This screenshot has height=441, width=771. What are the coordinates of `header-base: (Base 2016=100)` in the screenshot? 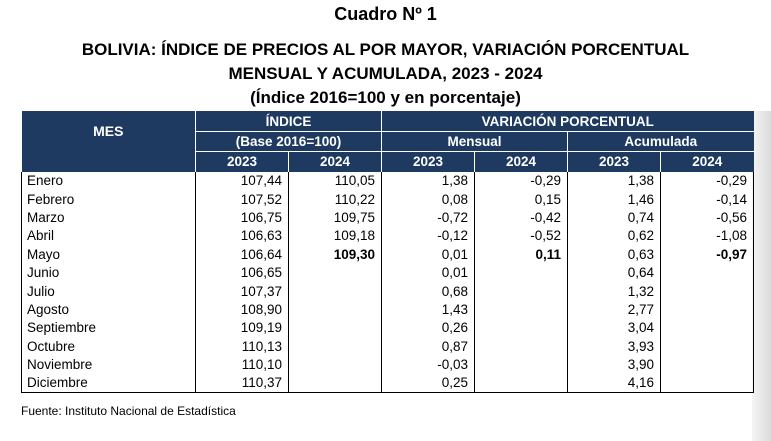 It's located at (288, 141).